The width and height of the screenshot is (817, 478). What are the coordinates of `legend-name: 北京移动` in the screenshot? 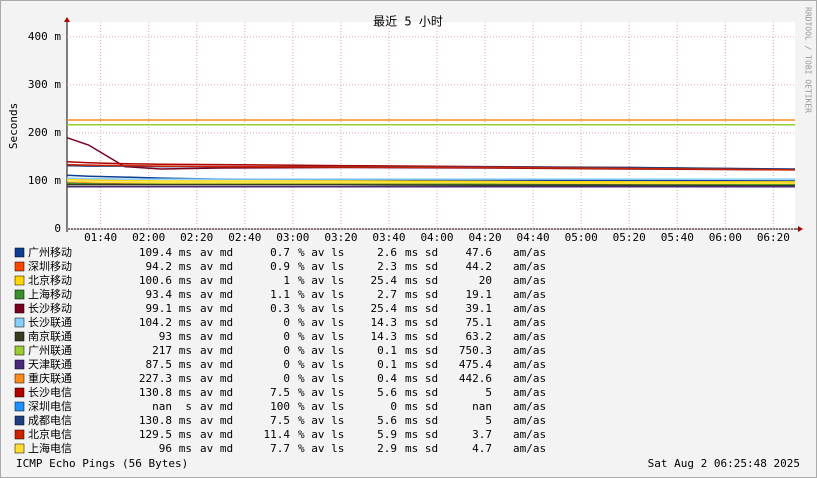 It's located at (50, 280).